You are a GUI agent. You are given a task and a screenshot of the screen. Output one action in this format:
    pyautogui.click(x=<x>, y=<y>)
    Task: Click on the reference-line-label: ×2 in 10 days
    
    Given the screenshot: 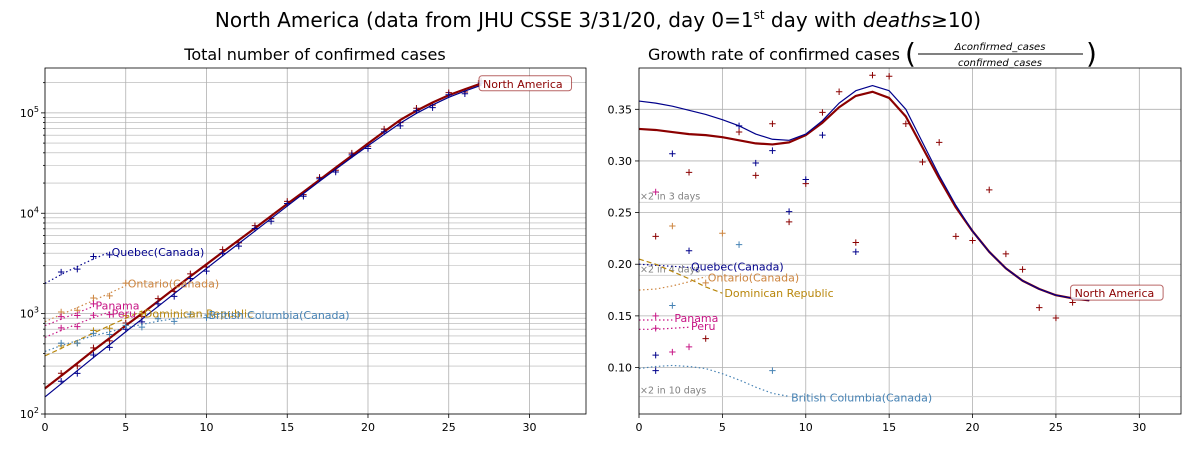 What is the action you would take?
    pyautogui.click(x=673, y=391)
    